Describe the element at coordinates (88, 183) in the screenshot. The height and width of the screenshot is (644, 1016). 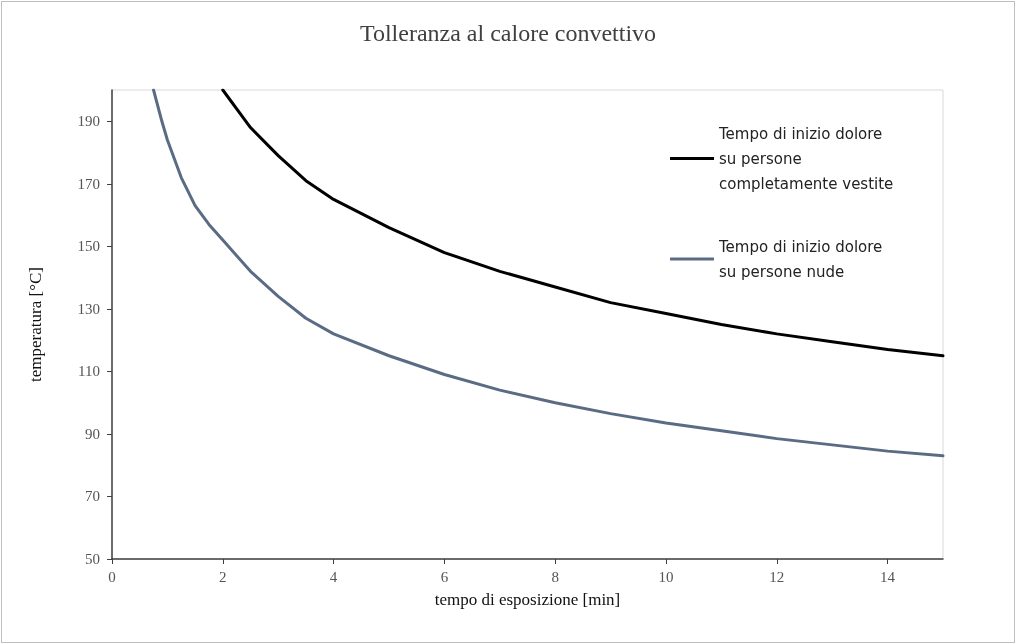
I see `y-tick-label: 170` at that location.